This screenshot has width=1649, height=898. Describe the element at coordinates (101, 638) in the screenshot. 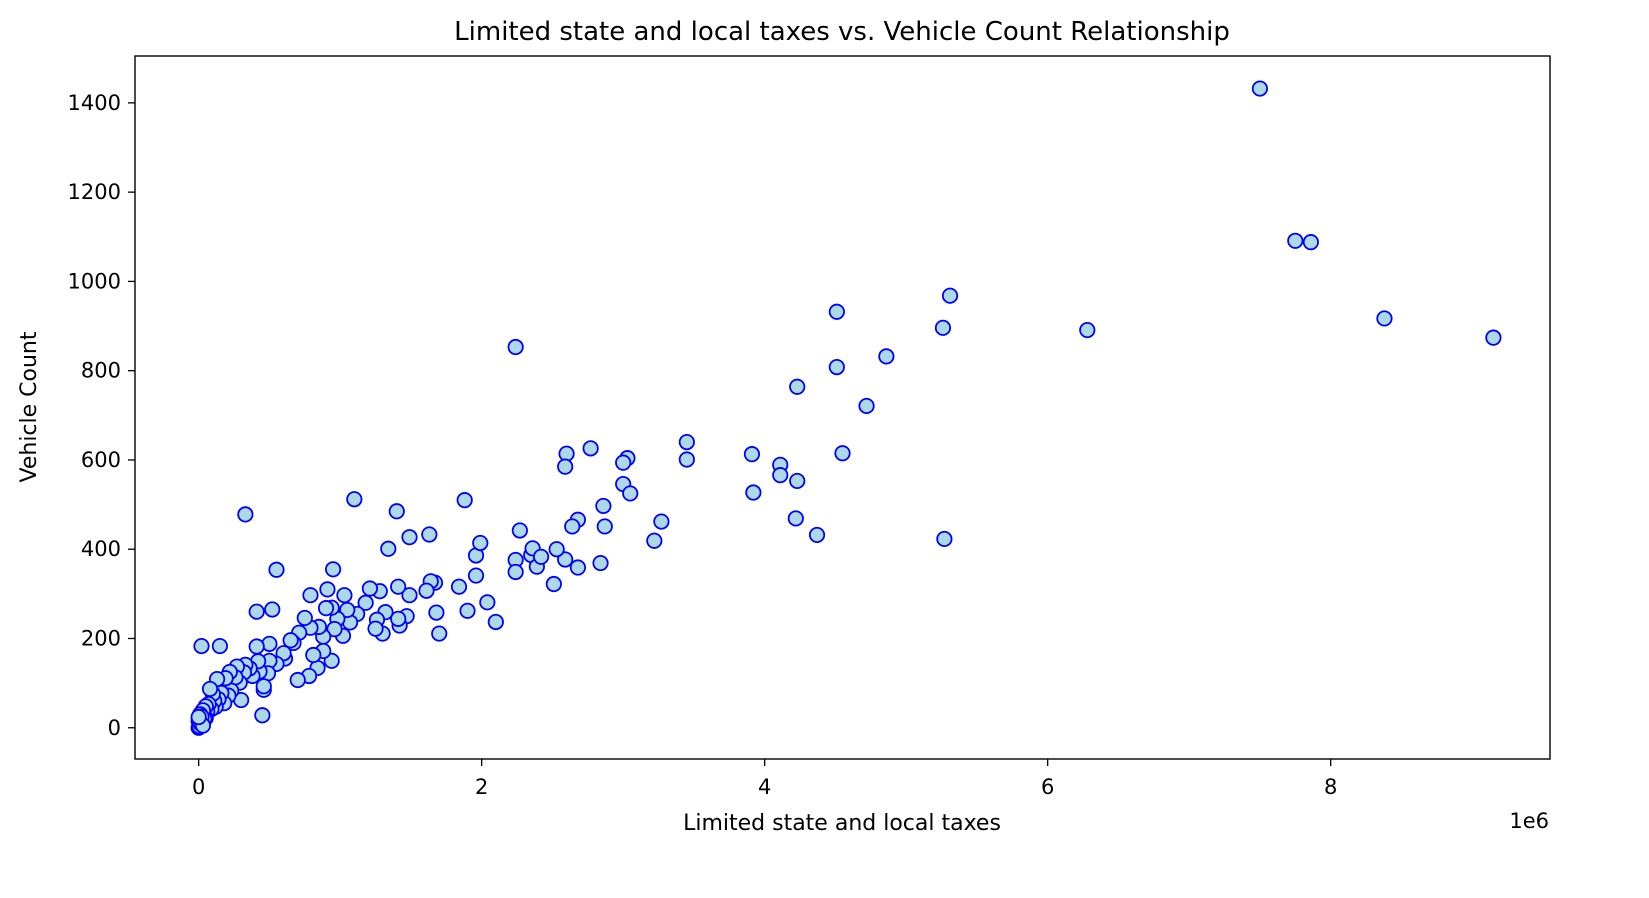

I see `y-tick-label: 200` at that location.